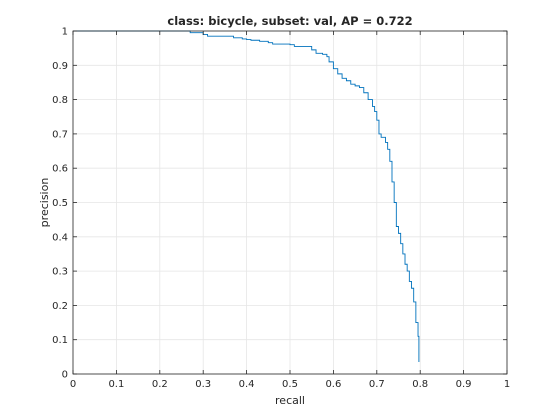 The width and height of the screenshot is (560, 420). What do you see at coordinates (65, 375) in the screenshot?
I see `y-tick-label: 0` at bounding box center [65, 375].